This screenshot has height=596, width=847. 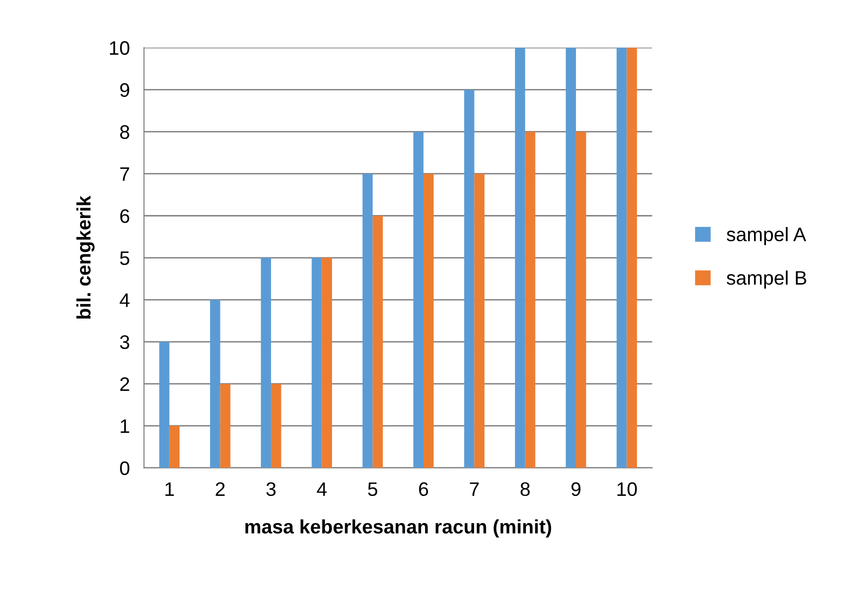 What do you see at coordinates (125, 300) in the screenshot?
I see `y-tick-label: 4` at bounding box center [125, 300].